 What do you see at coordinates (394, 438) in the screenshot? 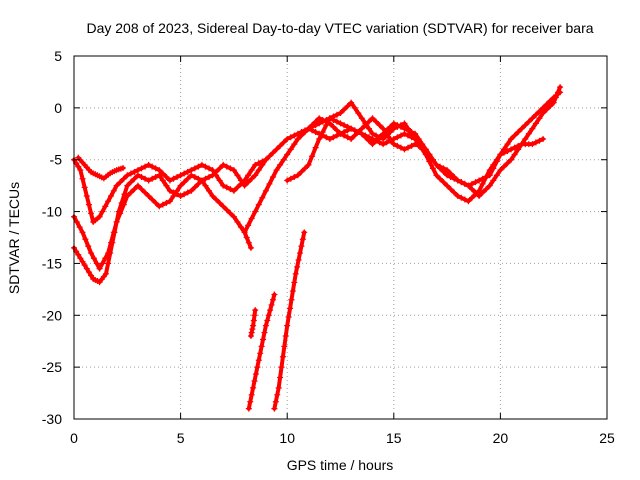
I see `x-tick-label: 15` at bounding box center [394, 438].